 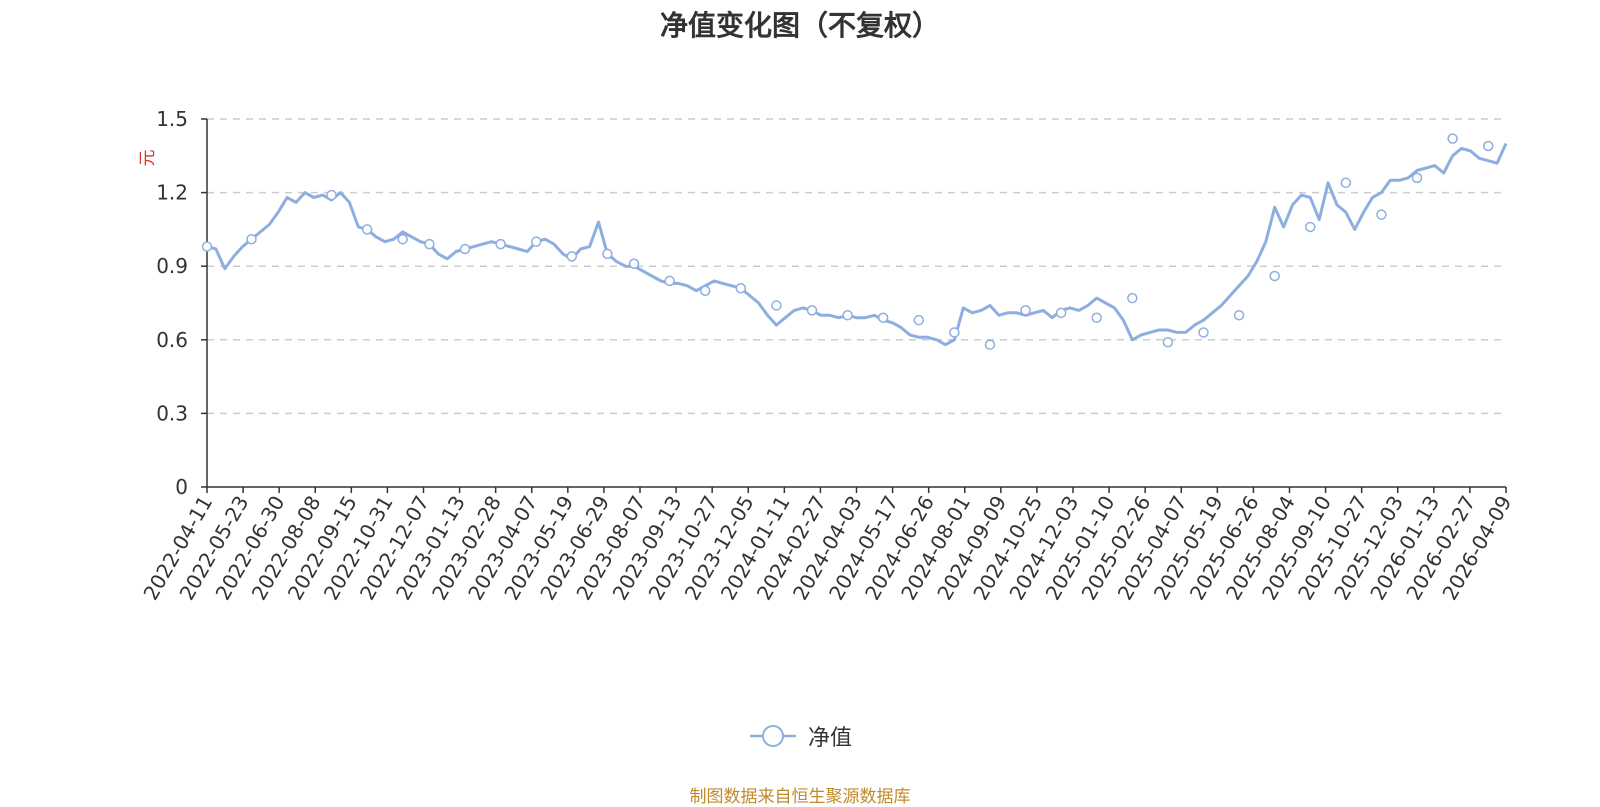 What do you see at coordinates (799, 25) in the screenshot?
I see `chart-title: 净值变化图（不复权）` at bounding box center [799, 25].